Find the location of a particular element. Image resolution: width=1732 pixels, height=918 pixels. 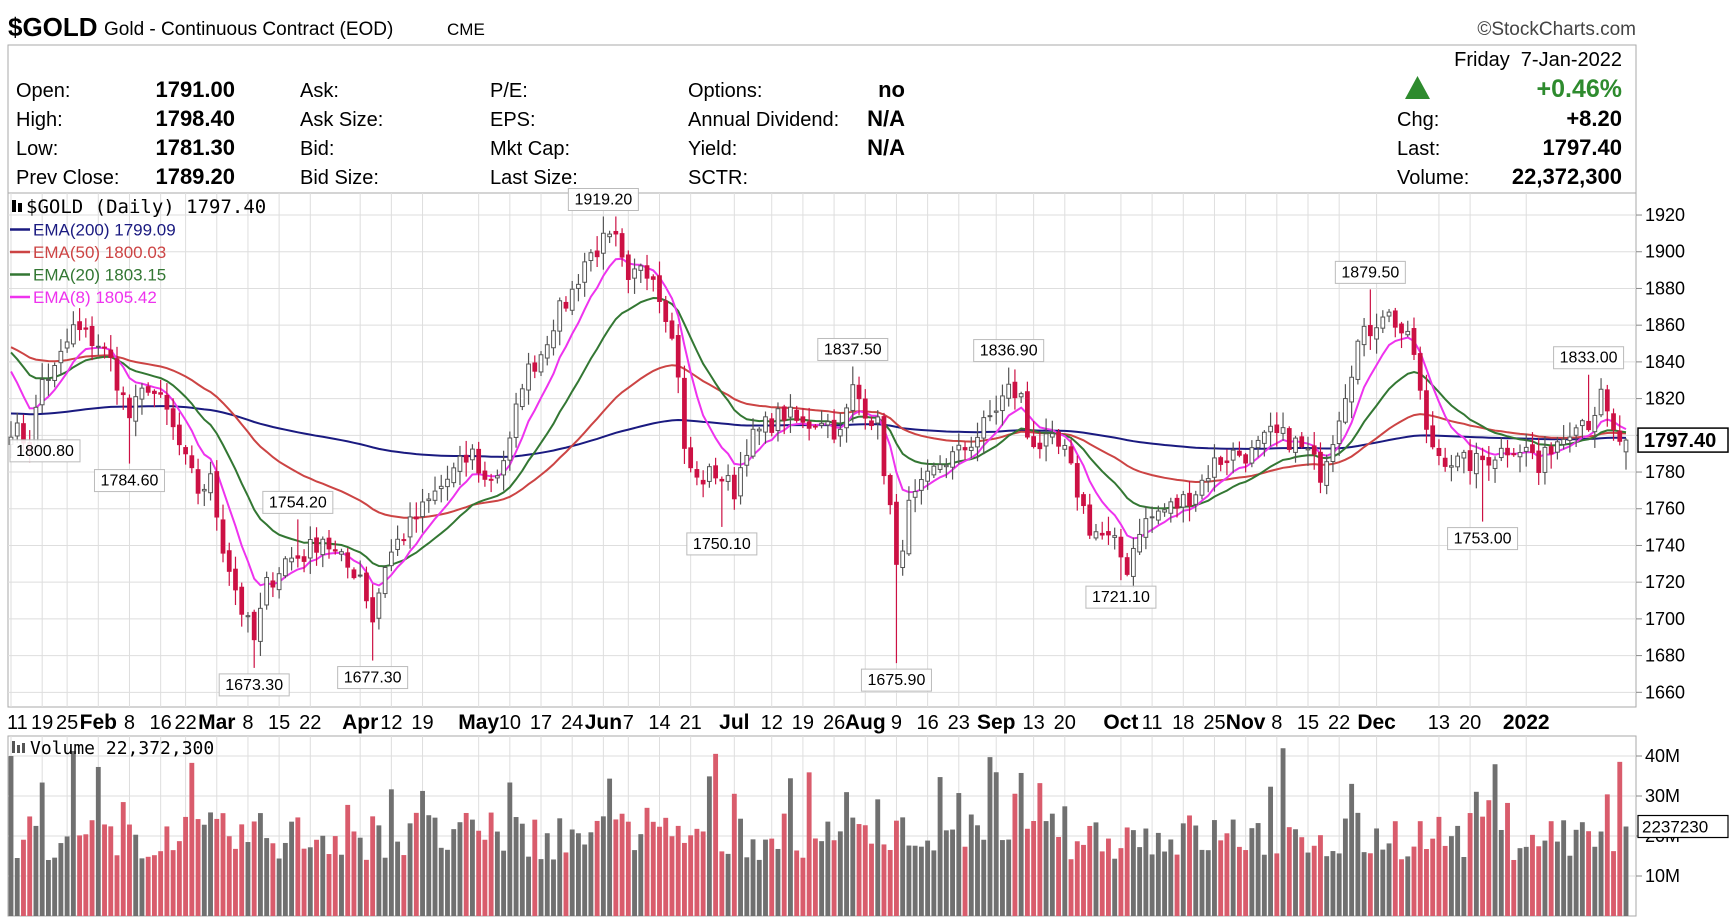

price-tick-label: 1720 is located at coordinates (1665, 582).